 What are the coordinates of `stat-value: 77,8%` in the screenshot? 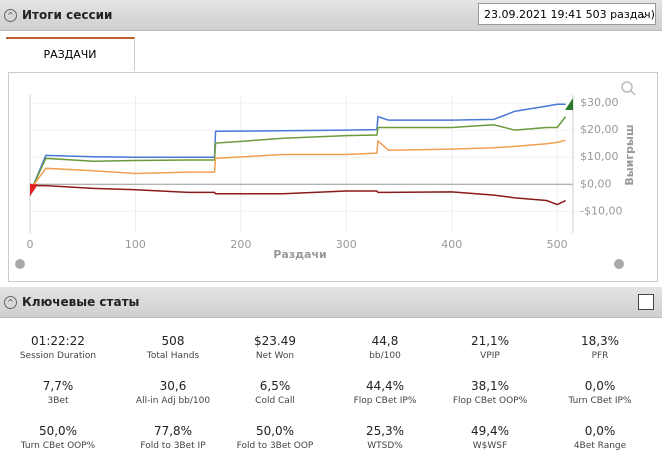 It's located at (173, 431).